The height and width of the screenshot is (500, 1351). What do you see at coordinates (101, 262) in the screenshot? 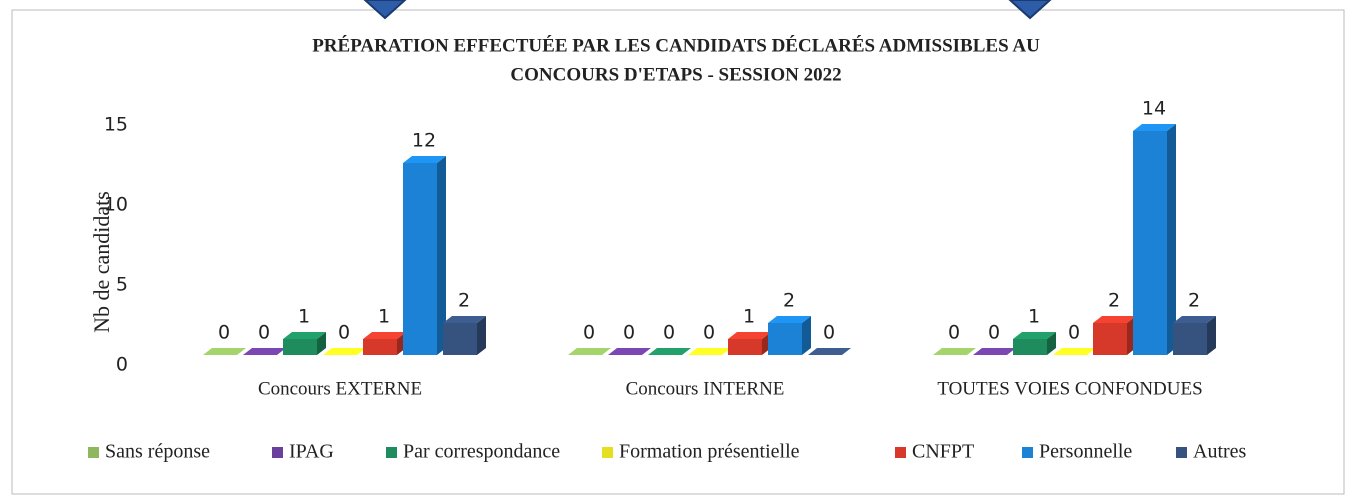
I see `y-axis-label: Nb de candidats` at bounding box center [101, 262].